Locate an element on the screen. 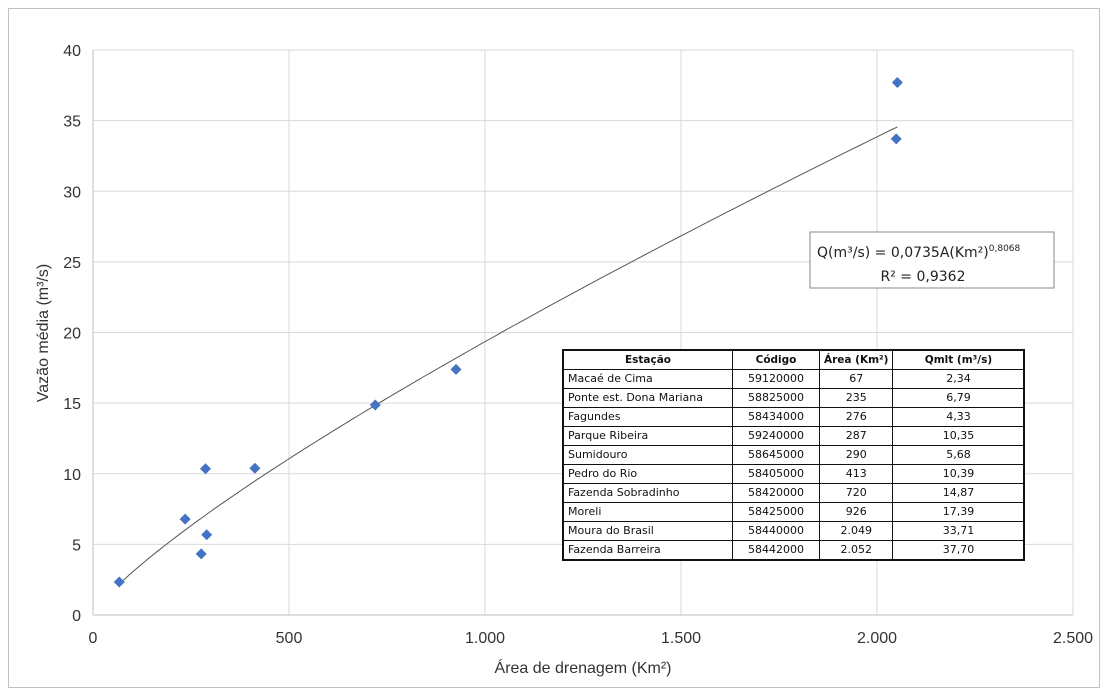 The width and height of the screenshot is (1108, 696). table-row: Sumidouro 58645000 290 5,68 is located at coordinates (793, 455).